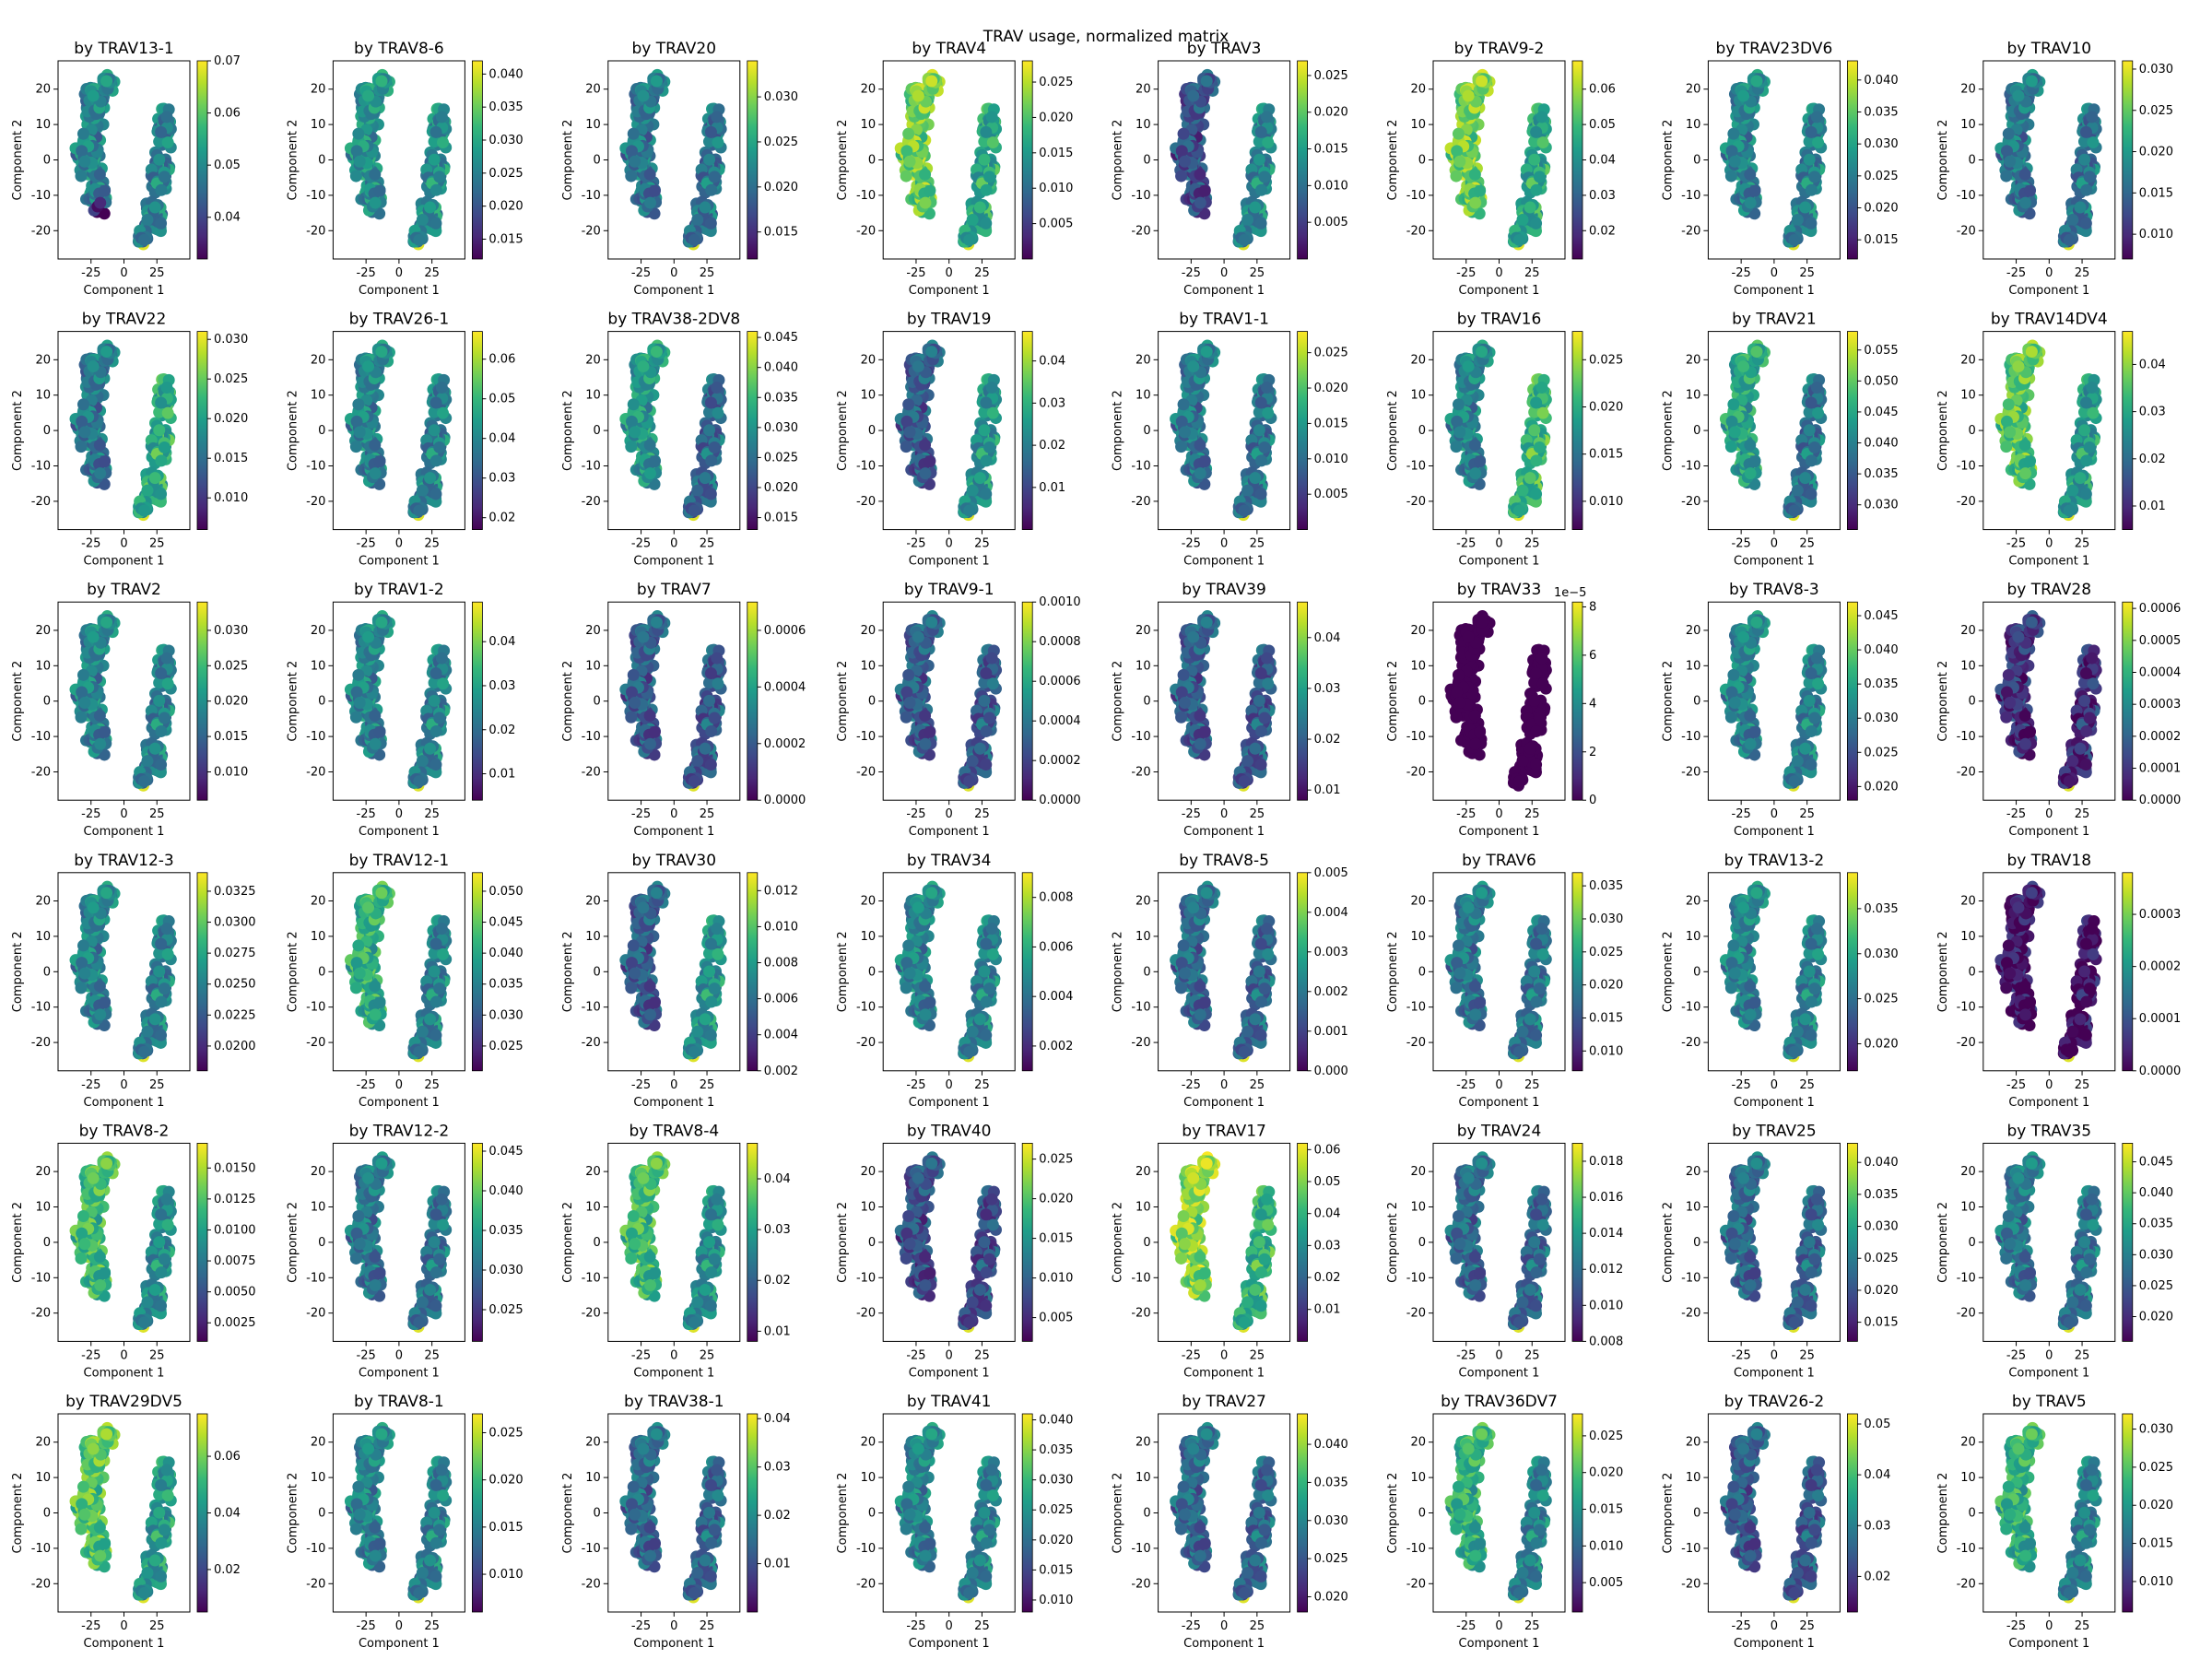 The height and width of the screenshot is (1659, 2212). What do you see at coordinates (2049, 49) in the screenshot?
I see `panel-title: by TRAV10` at bounding box center [2049, 49].